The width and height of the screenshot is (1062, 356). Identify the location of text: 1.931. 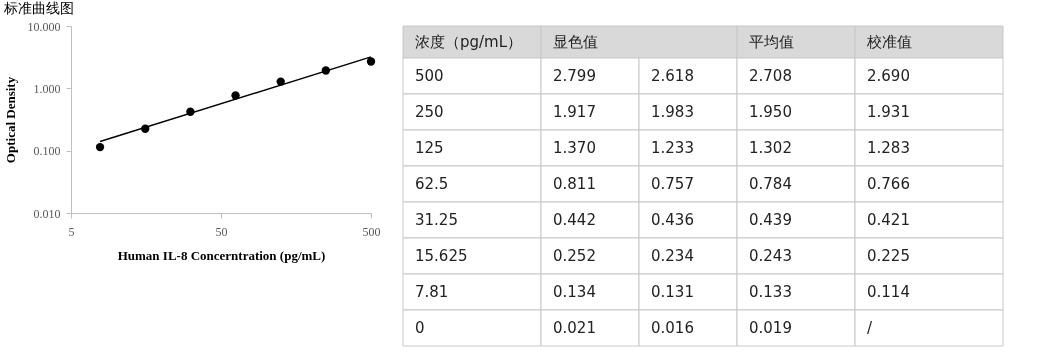
(888, 112).